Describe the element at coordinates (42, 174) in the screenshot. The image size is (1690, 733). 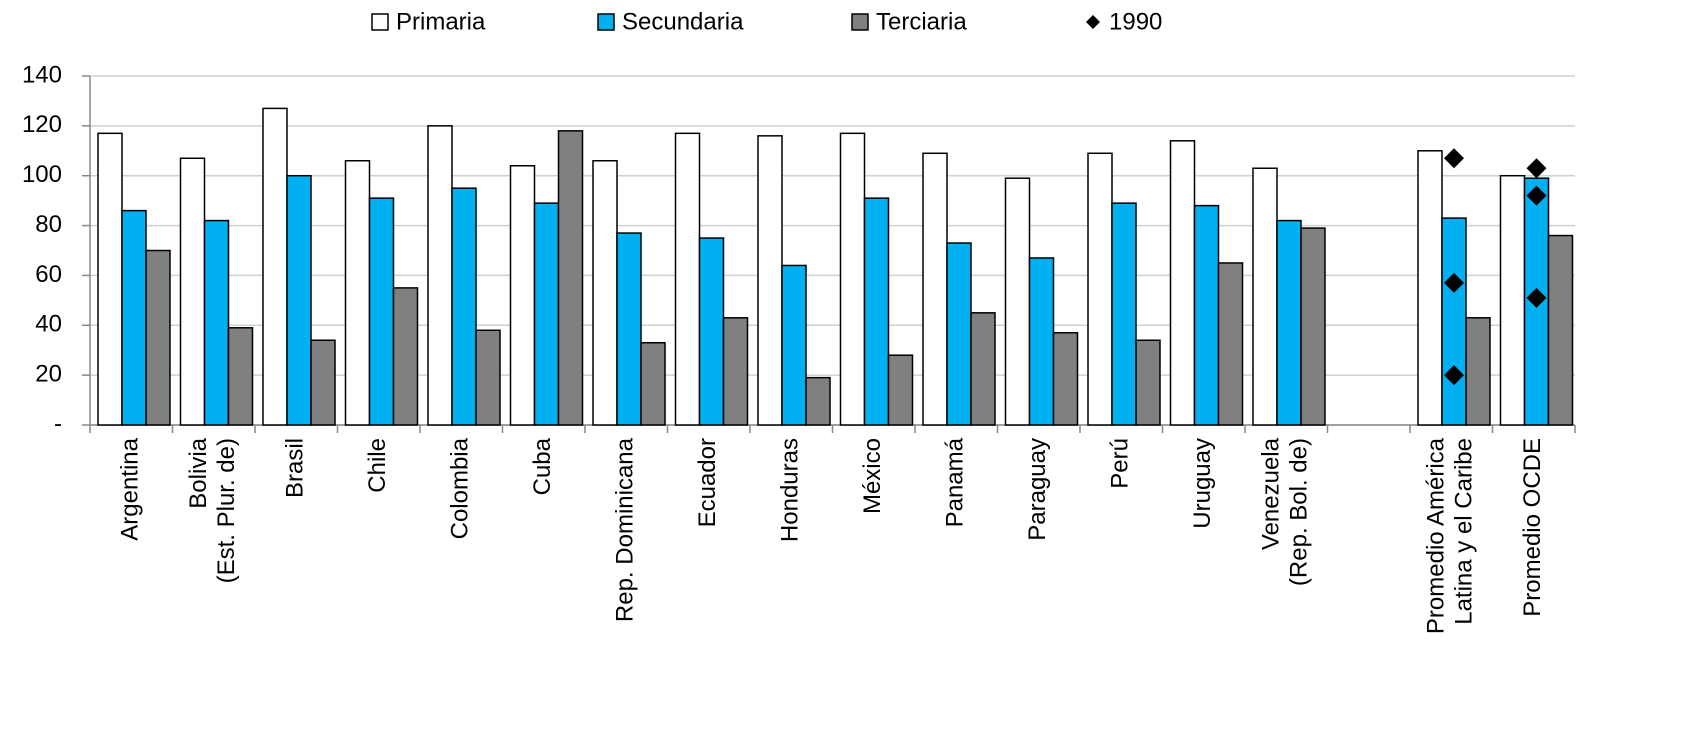
I see `y-tick-label: 100` at that location.